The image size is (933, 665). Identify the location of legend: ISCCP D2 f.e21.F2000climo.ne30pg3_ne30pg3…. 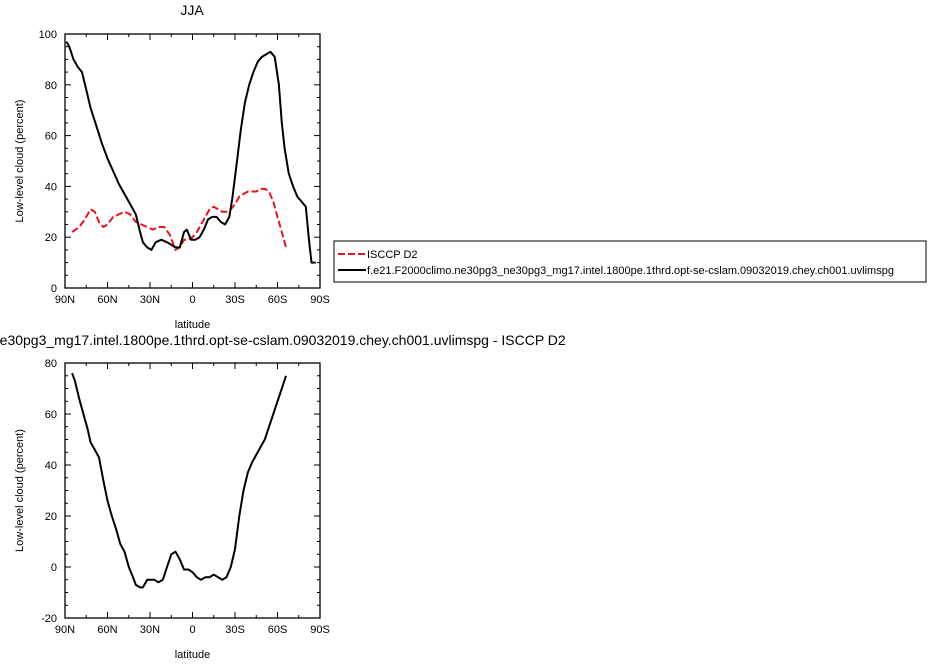
(630, 261).